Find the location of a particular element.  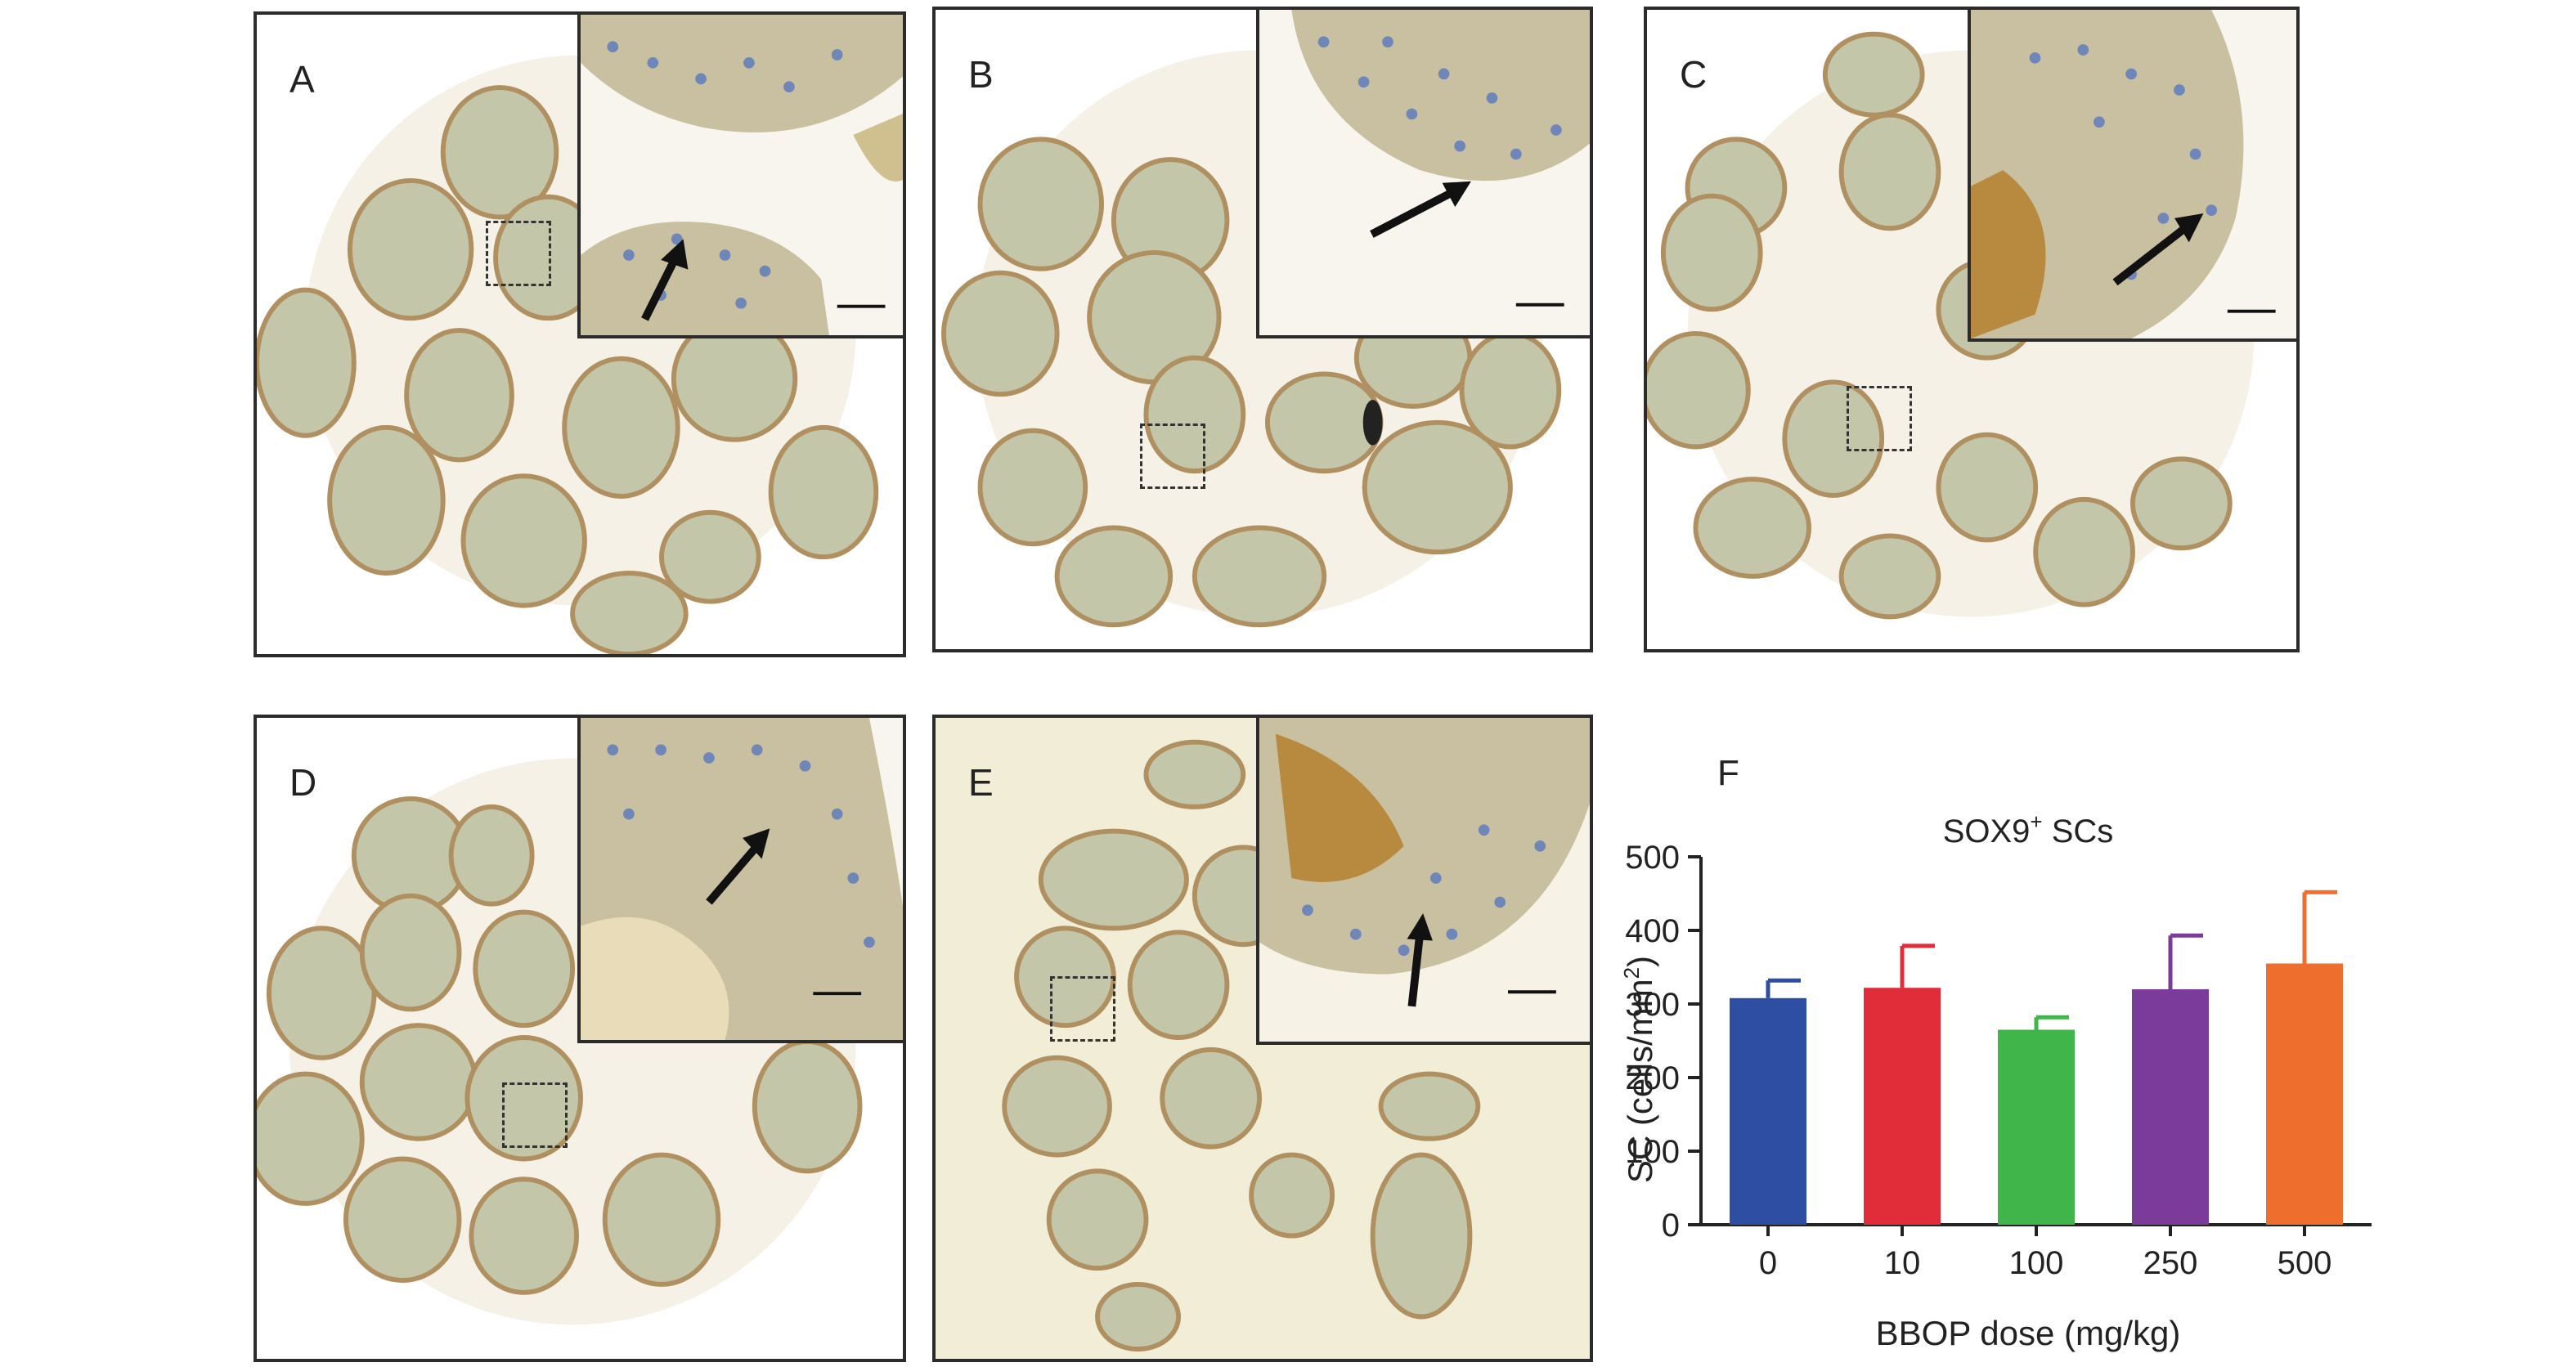

y-tick-label: 400 is located at coordinates (1653, 931).